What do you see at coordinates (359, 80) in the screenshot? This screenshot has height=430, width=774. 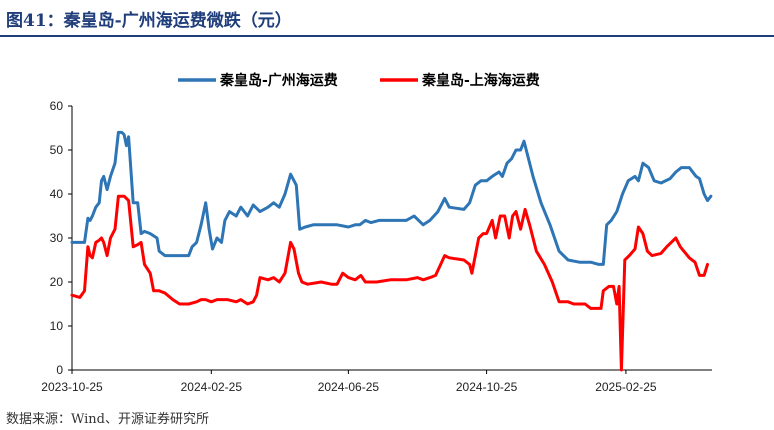 I see `chart-legend: 秦皇岛-广州海运费 秦皇岛-上海海运费` at bounding box center [359, 80].